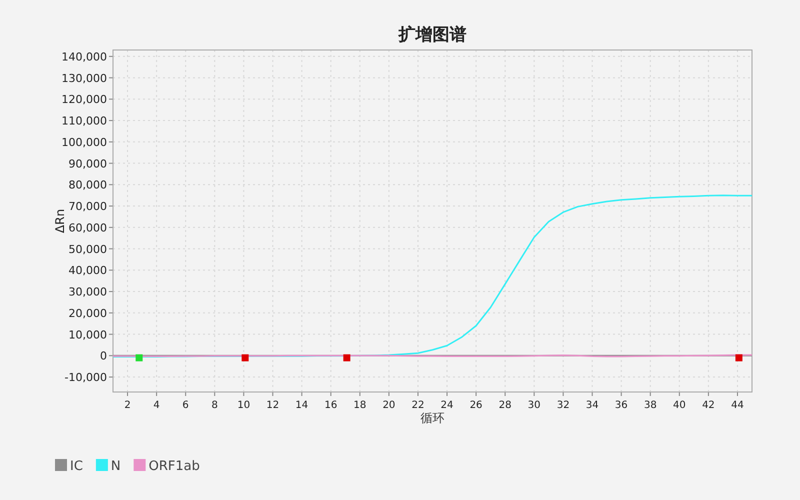 This screenshot has width=800, height=500. Describe the element at coordinates (708, 405) in the screenshot. I see `x-tick-label: 42` at that location.